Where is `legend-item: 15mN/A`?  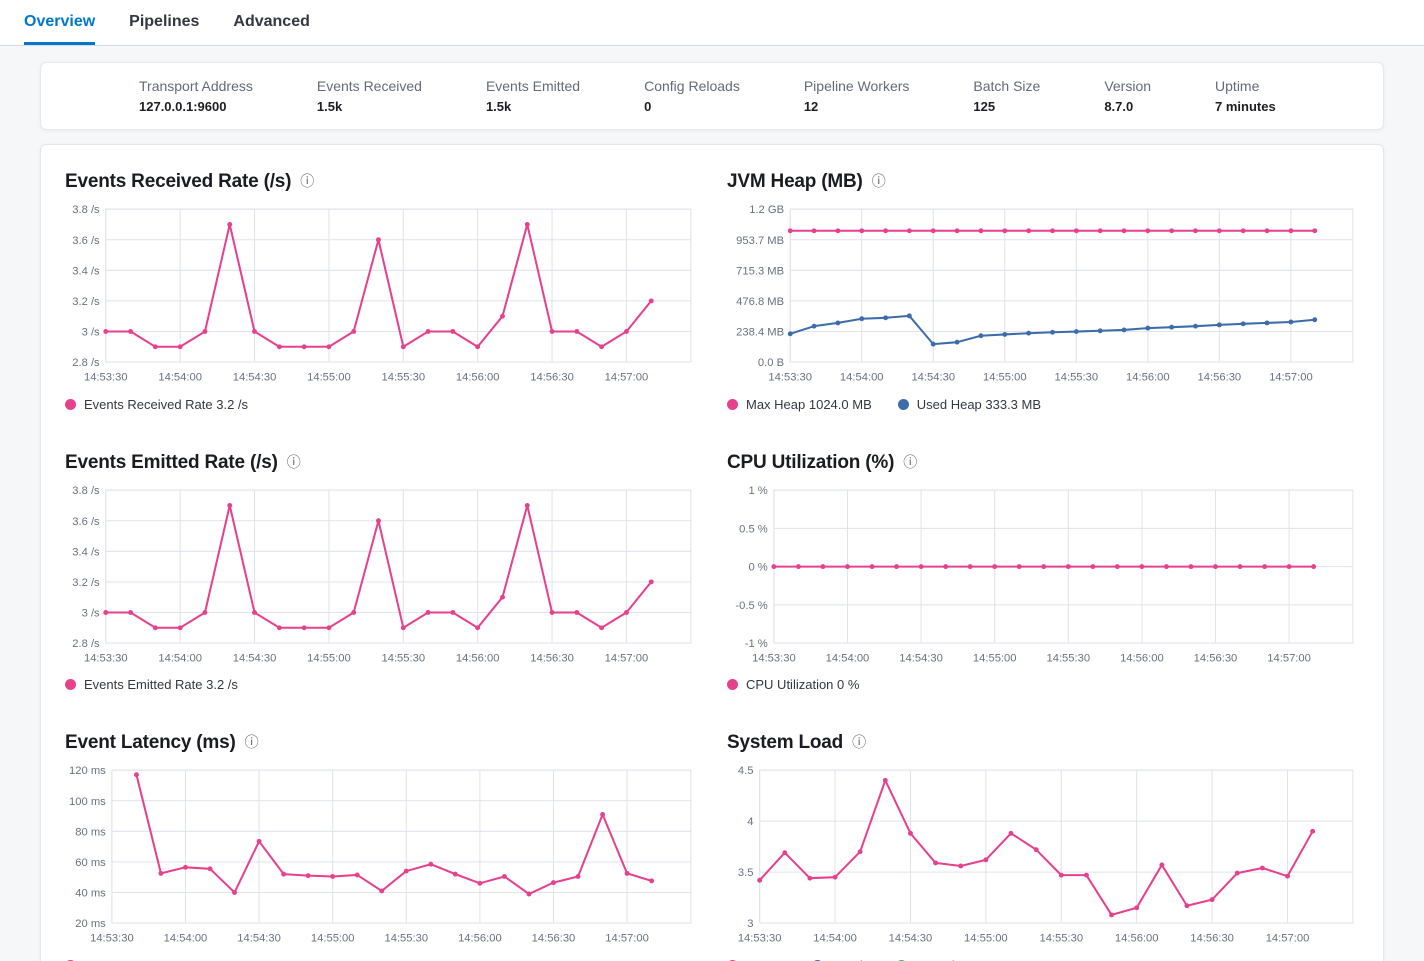 legend-item: 15mN/A is located at coordinates (929, 959).